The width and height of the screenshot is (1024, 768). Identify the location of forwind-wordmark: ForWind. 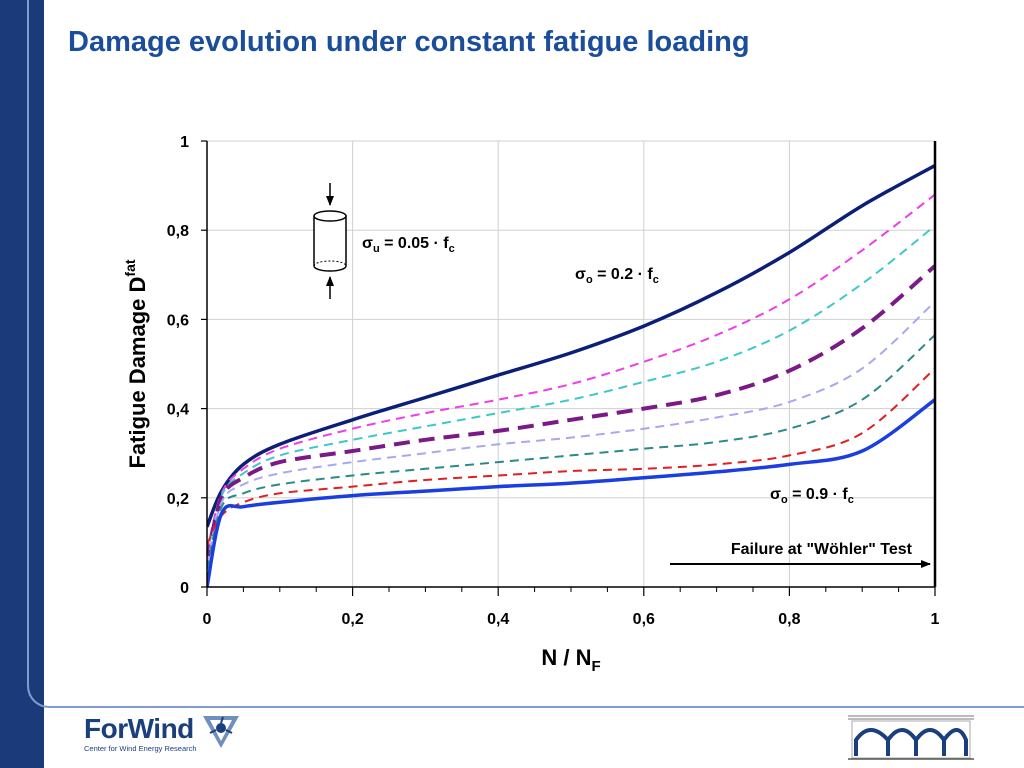
(139, 728).